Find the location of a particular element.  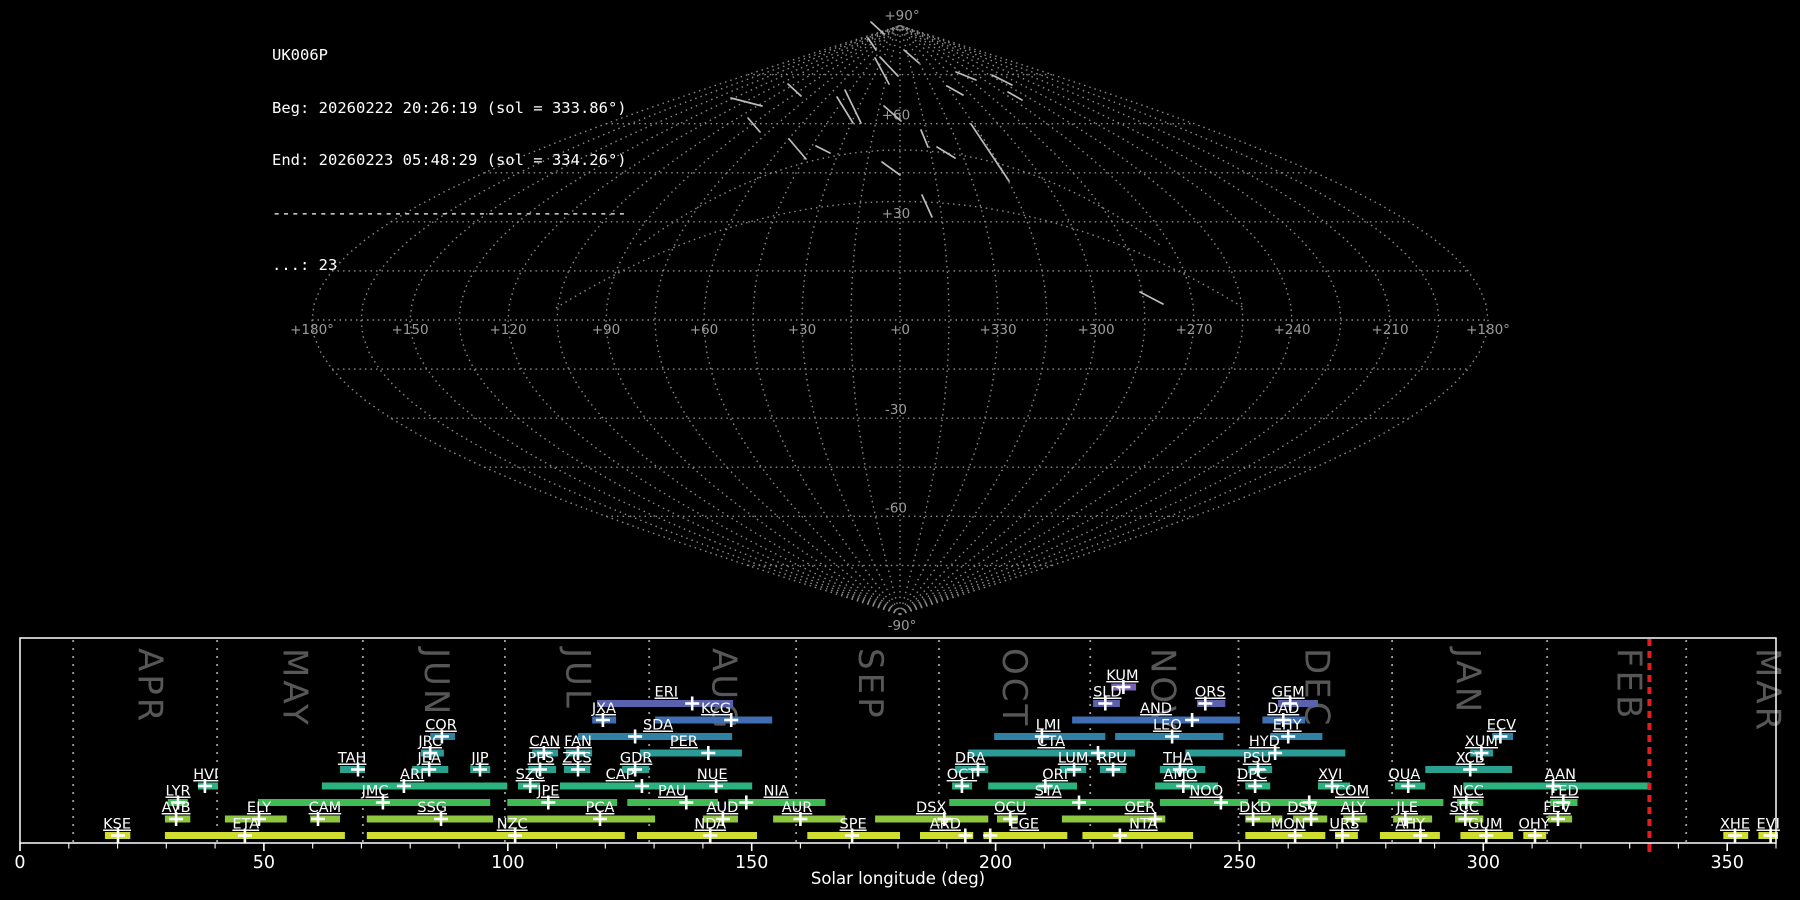

shower-label-NIA: NIA is located at coordinates (776, 792).